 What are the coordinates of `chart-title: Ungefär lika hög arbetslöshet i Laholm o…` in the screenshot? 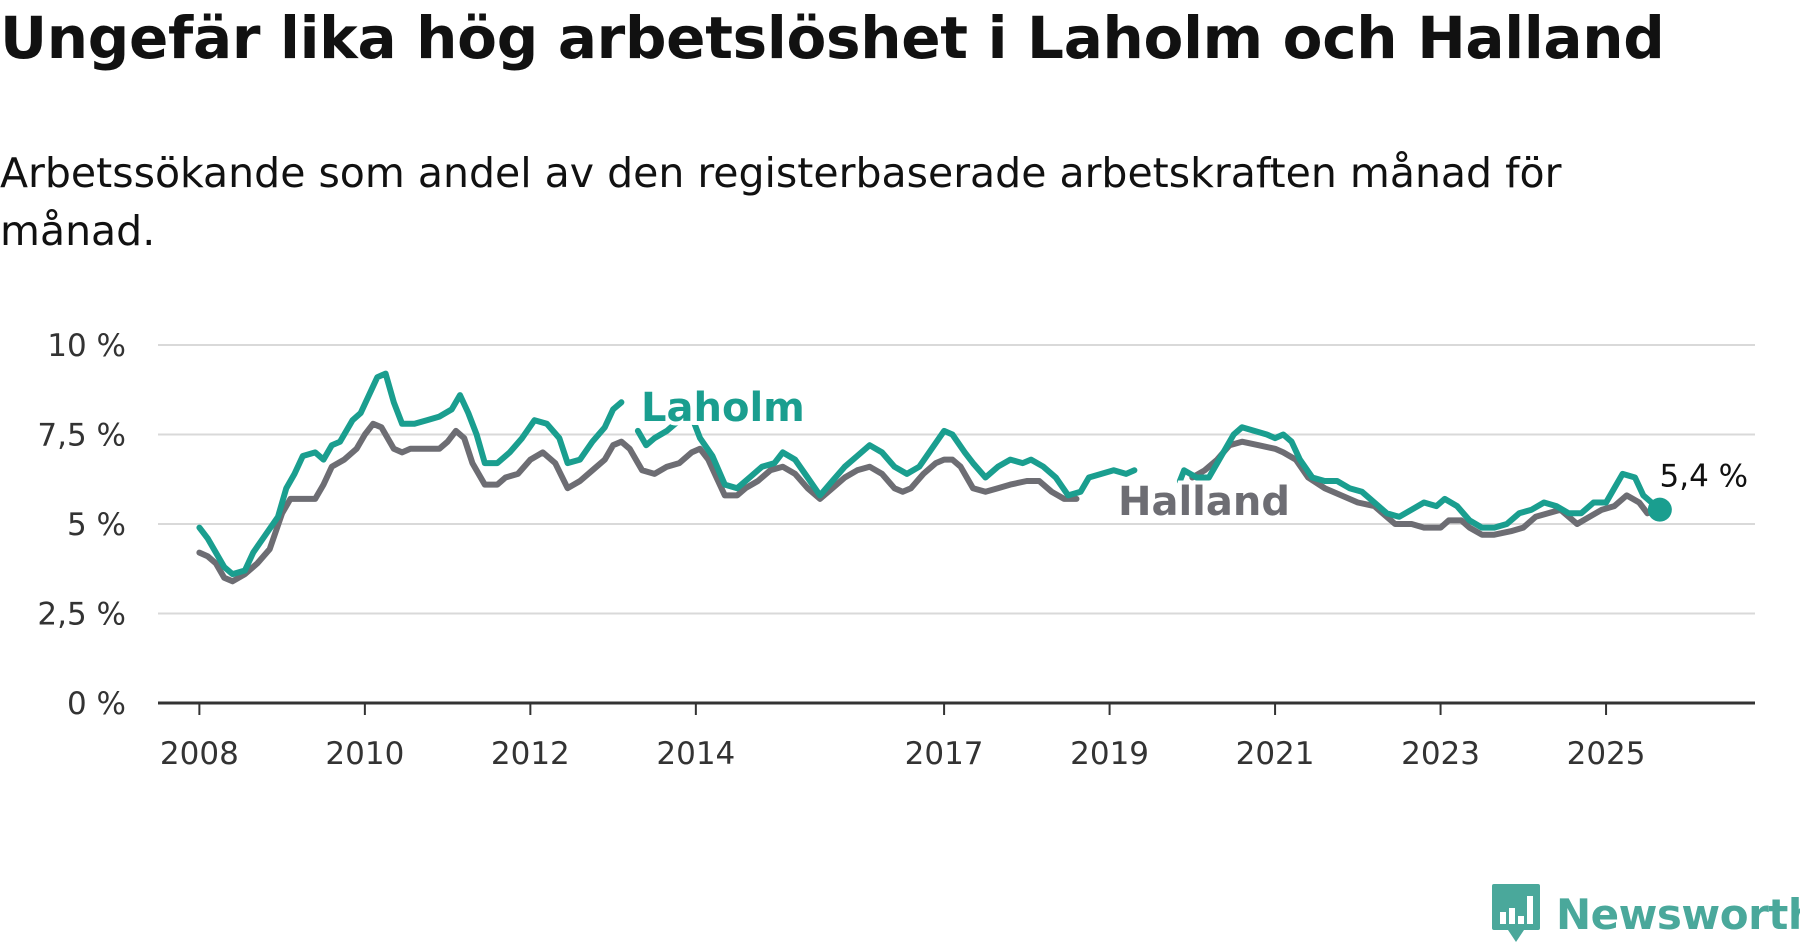 It's located at (832, 38).